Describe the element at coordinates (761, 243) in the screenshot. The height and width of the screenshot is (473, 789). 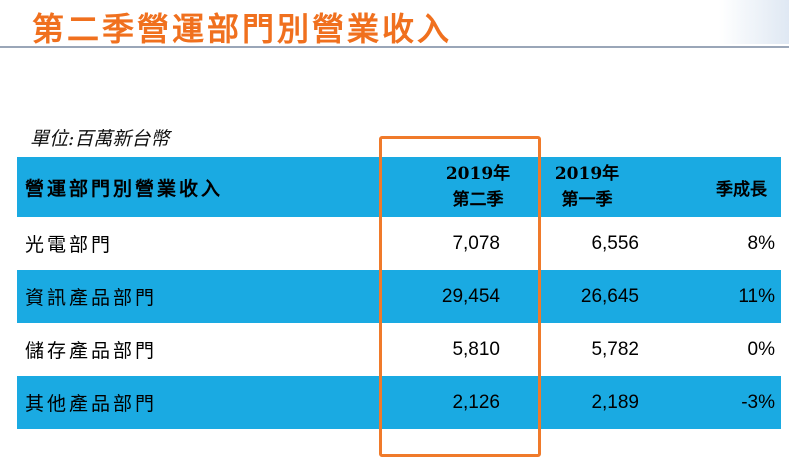
I see `growth-value: 8%` at that location.